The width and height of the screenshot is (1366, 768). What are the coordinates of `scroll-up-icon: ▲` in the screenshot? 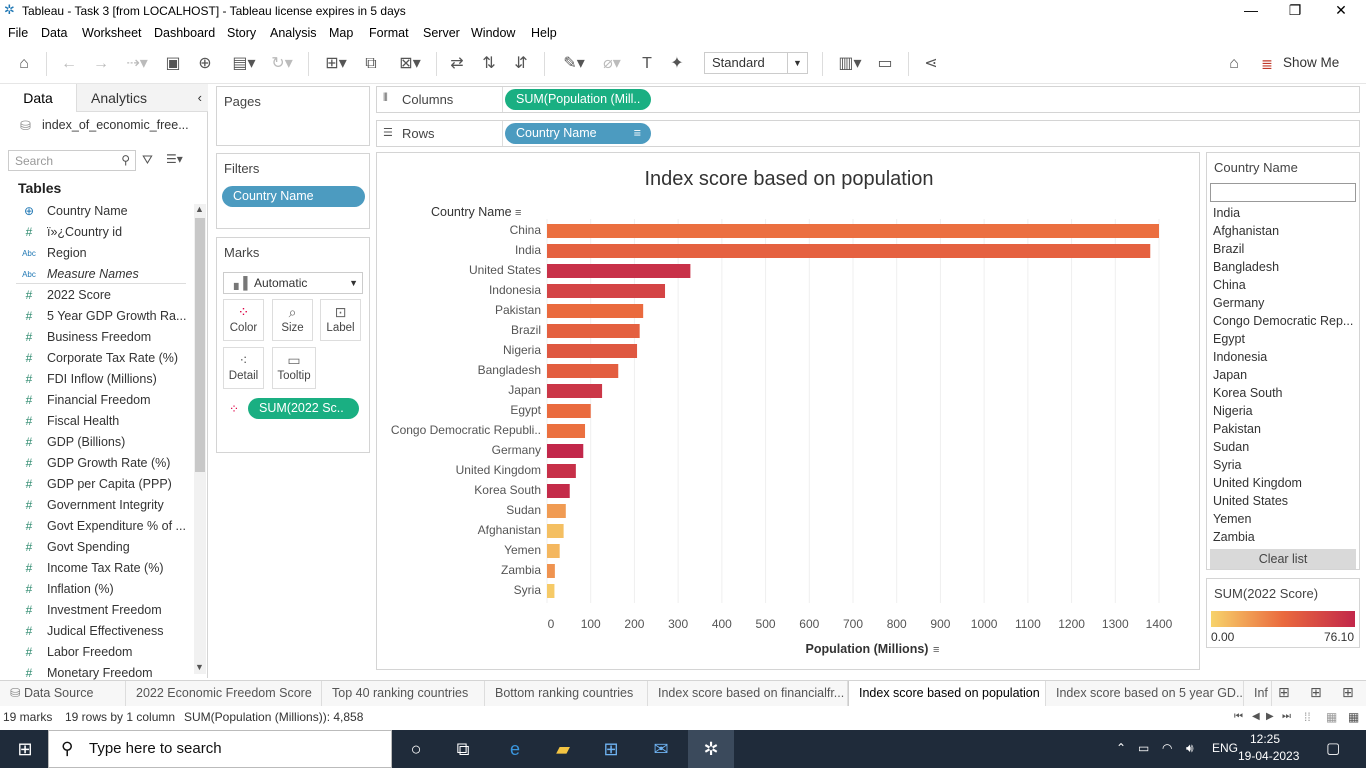 It's located at (199, 209).